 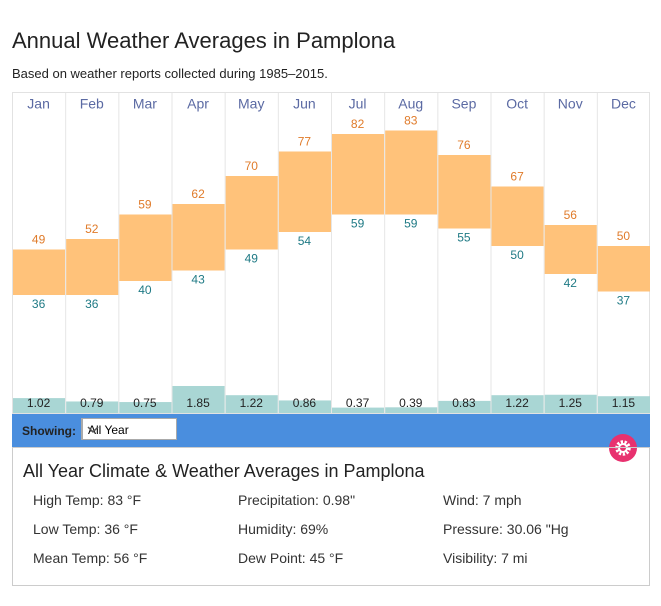 I want to click on period-select: All Year, so click(x=129, y=429).